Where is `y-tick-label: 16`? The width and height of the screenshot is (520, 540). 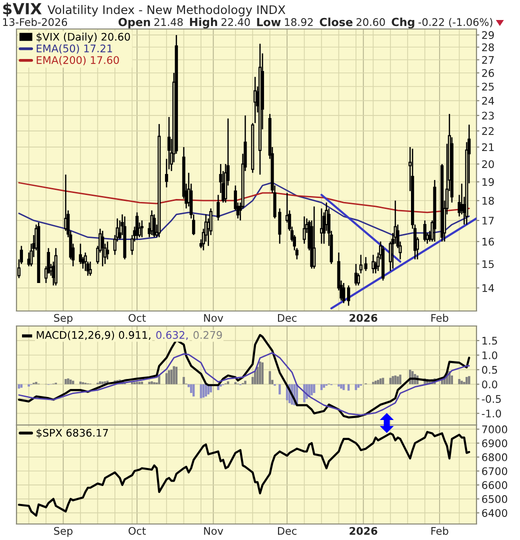
y-tick-label: 16 is located at coordinates (488, 242).